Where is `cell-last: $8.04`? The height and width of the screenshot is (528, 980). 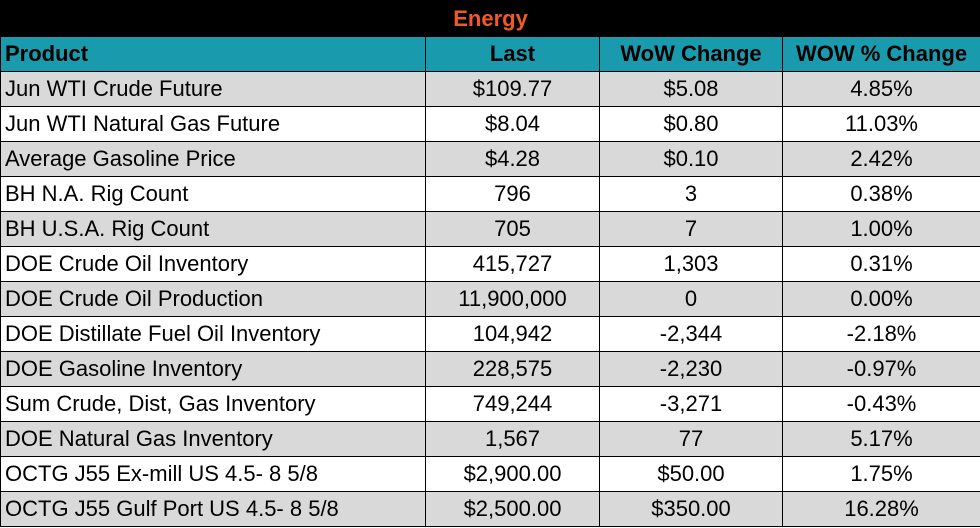
cell-last: $8.04 is located at coordinates (512, 124).